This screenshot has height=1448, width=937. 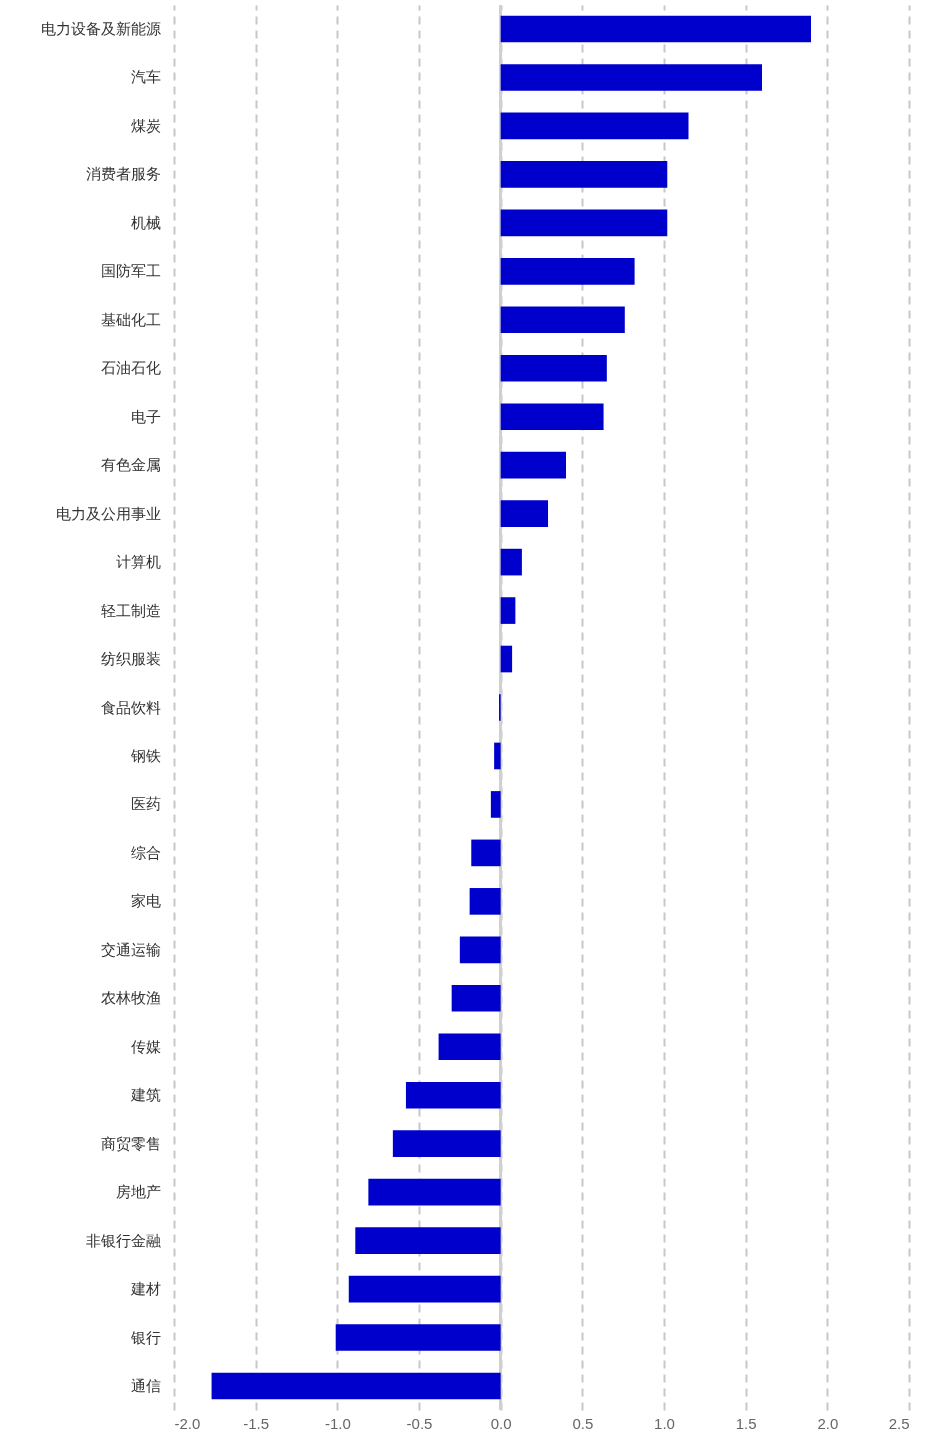 What do you see at coordinates (130, 998) in the screenshot?
I see `y-tick-label: 农林牧渔` at bounding box center [130, 998].